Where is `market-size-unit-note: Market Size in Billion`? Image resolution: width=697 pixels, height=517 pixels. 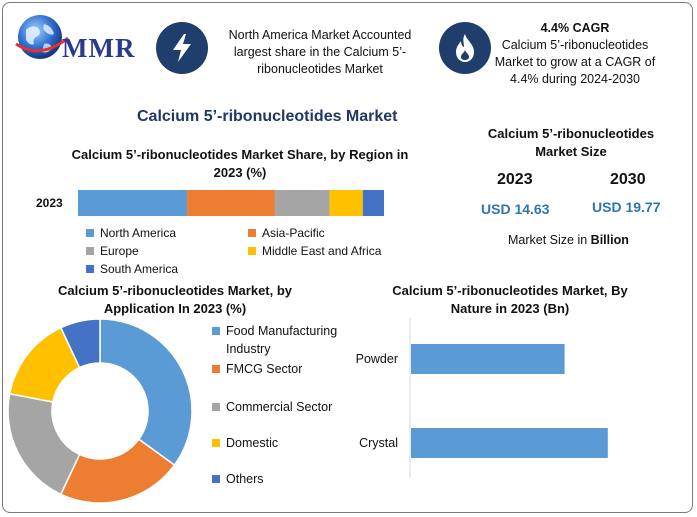 market-size-unit-note: Market Size in Billion is located at coordinates (568, 240).